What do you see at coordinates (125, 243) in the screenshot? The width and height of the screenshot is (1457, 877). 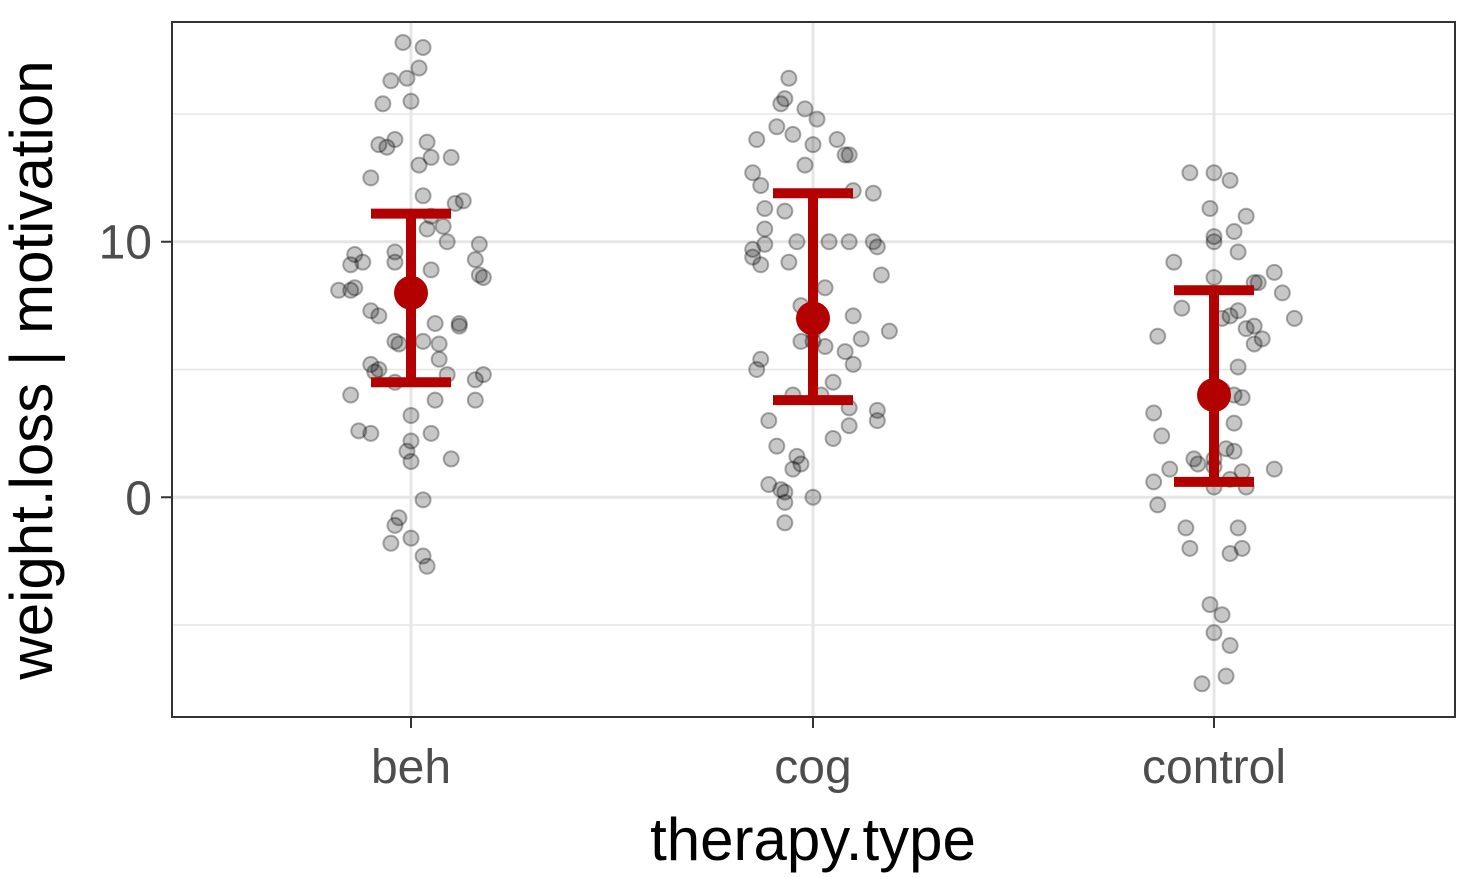 I see `y-tick-label: 10` at bounding box center [125, 243].